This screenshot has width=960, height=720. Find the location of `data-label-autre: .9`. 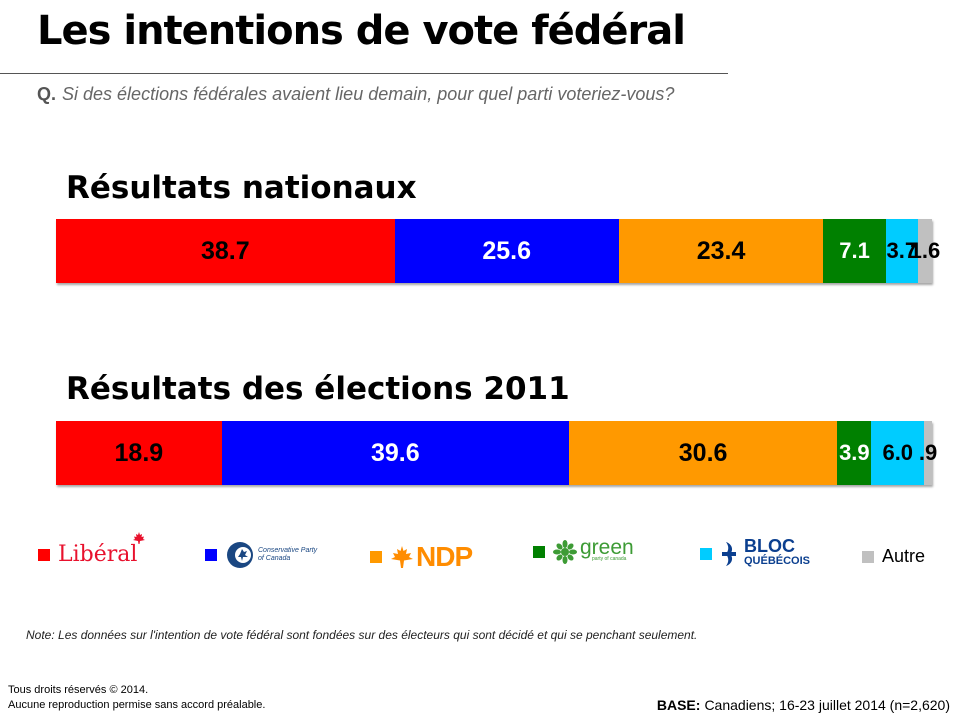

data-label-autre: .9 is located at coordinates (928, 452).